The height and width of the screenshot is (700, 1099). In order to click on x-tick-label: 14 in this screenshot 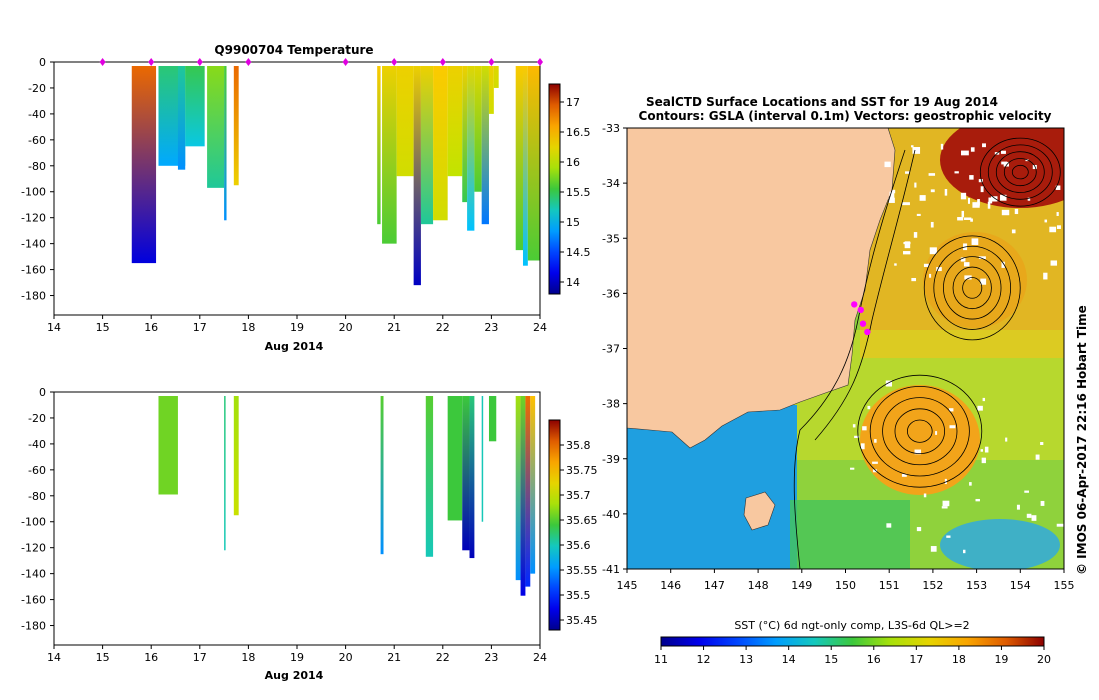, I will do `click(54, 327)`.